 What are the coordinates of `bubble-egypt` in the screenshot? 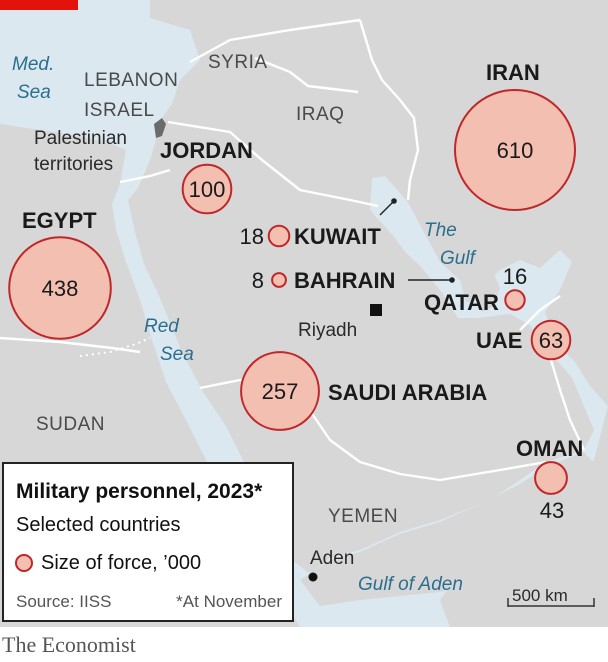 It's located at (60, 288).